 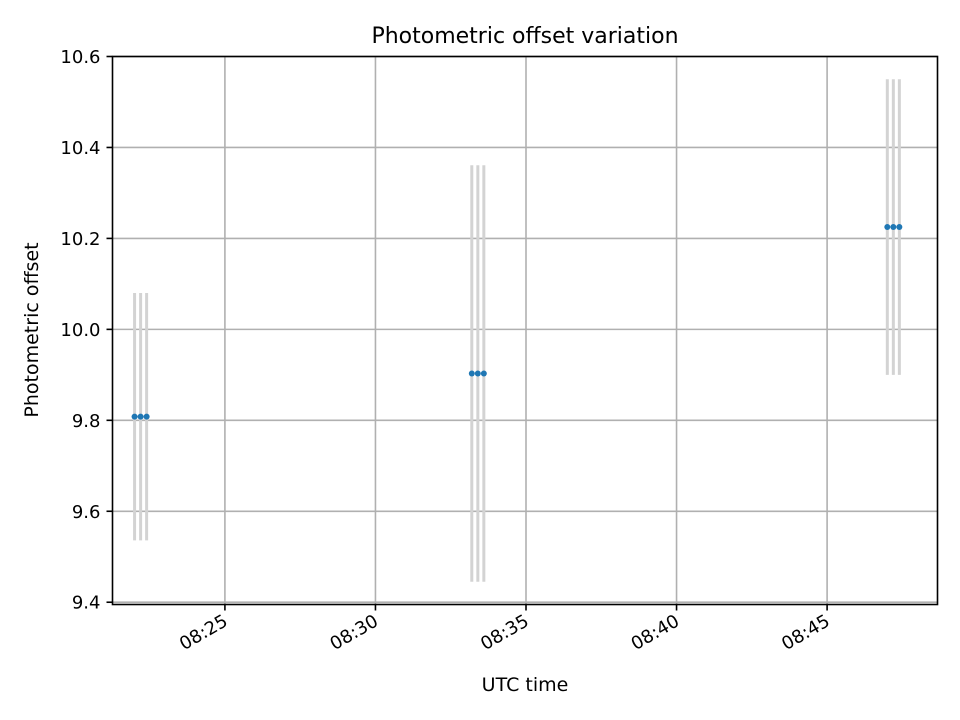 What do you see at coordinates (80, 148) in the screenshot?
I see `y-tick-label: 10.4` at bounding box center [80, 148].